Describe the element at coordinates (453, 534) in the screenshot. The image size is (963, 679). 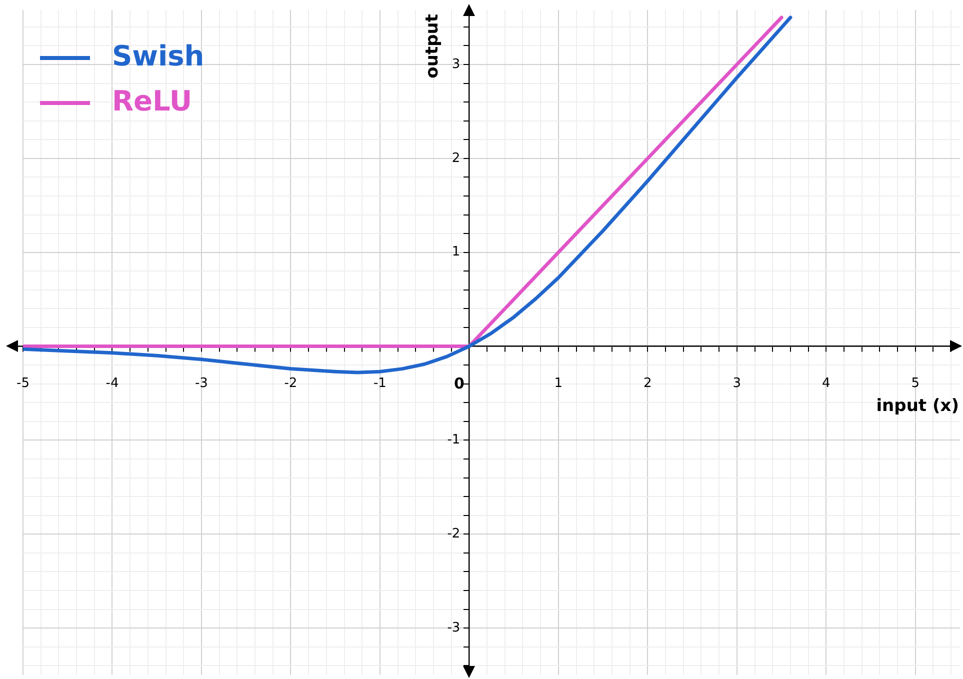
I see `y-tick-label: -2` at that location.